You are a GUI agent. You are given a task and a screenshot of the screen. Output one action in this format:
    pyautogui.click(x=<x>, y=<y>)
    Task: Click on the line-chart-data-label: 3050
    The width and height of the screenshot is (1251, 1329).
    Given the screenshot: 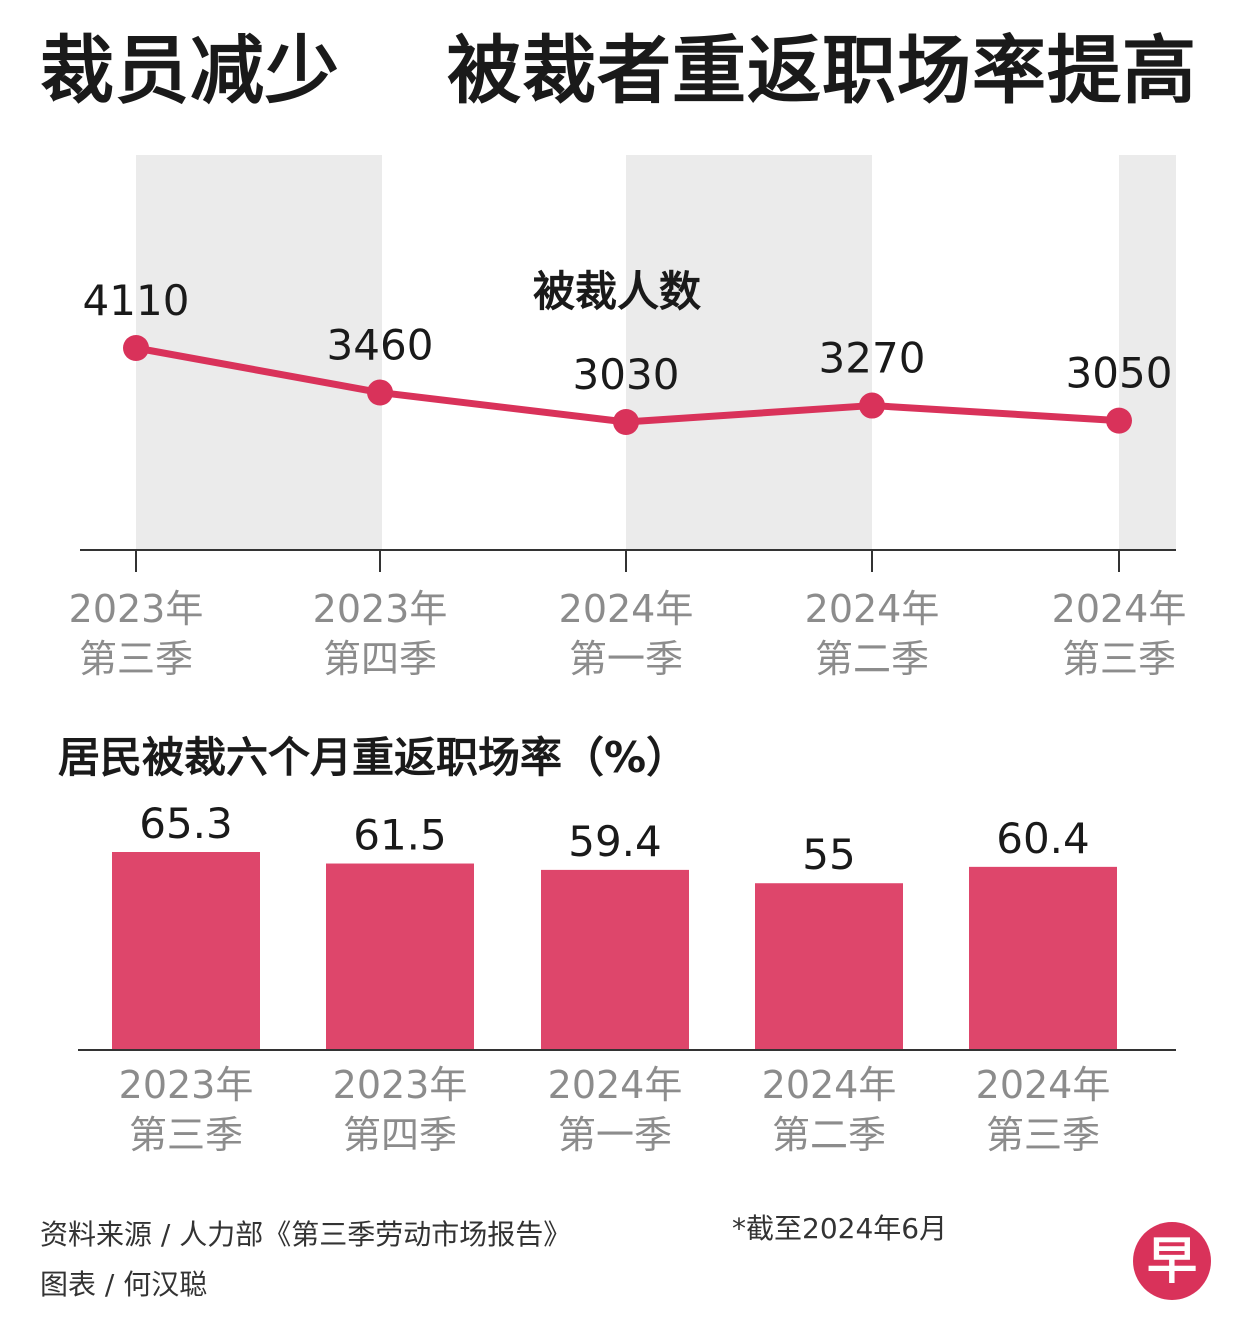 What is the action you would take?
    pyautogui.click(x=1119, y=373)
    